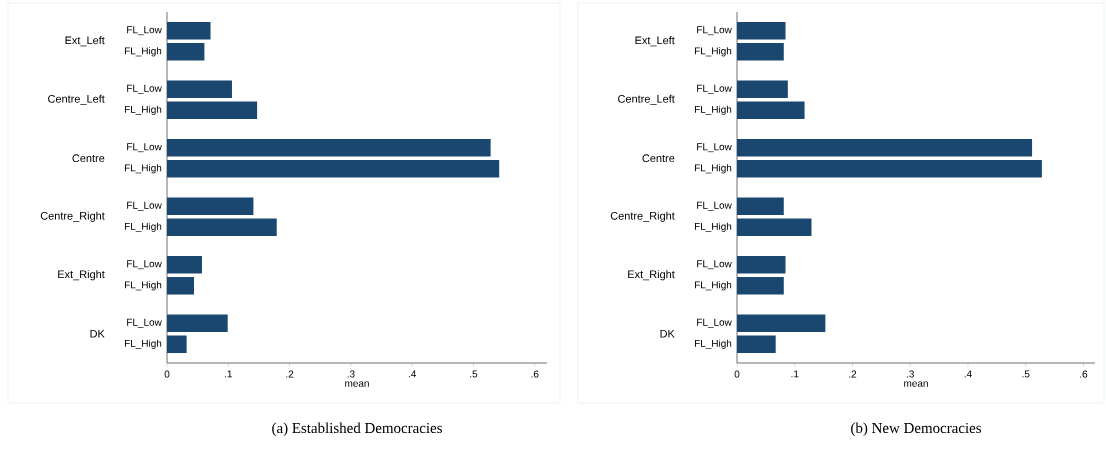  I want to click on text: (a) Established Democracies, so click(357, 429).